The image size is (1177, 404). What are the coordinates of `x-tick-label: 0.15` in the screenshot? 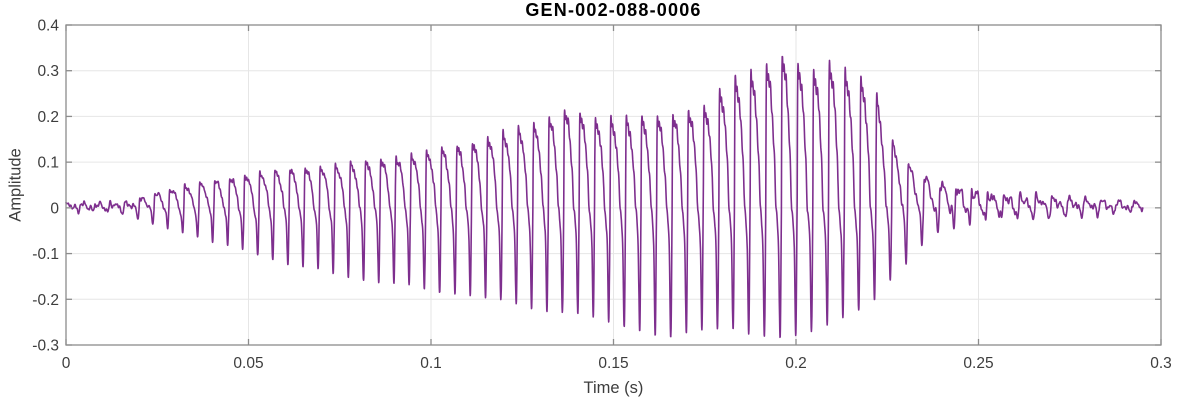 It's located at (613, 363).